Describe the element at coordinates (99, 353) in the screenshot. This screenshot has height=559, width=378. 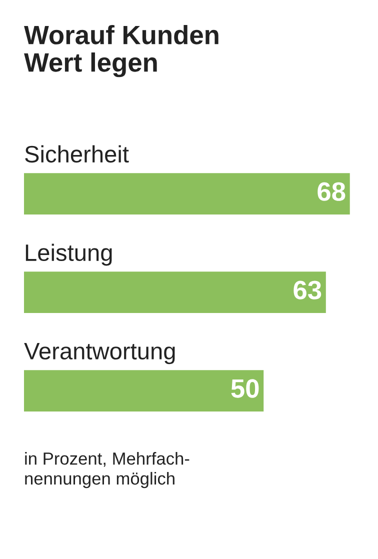
I see `y-tick-label: Verantwortung` at that location.